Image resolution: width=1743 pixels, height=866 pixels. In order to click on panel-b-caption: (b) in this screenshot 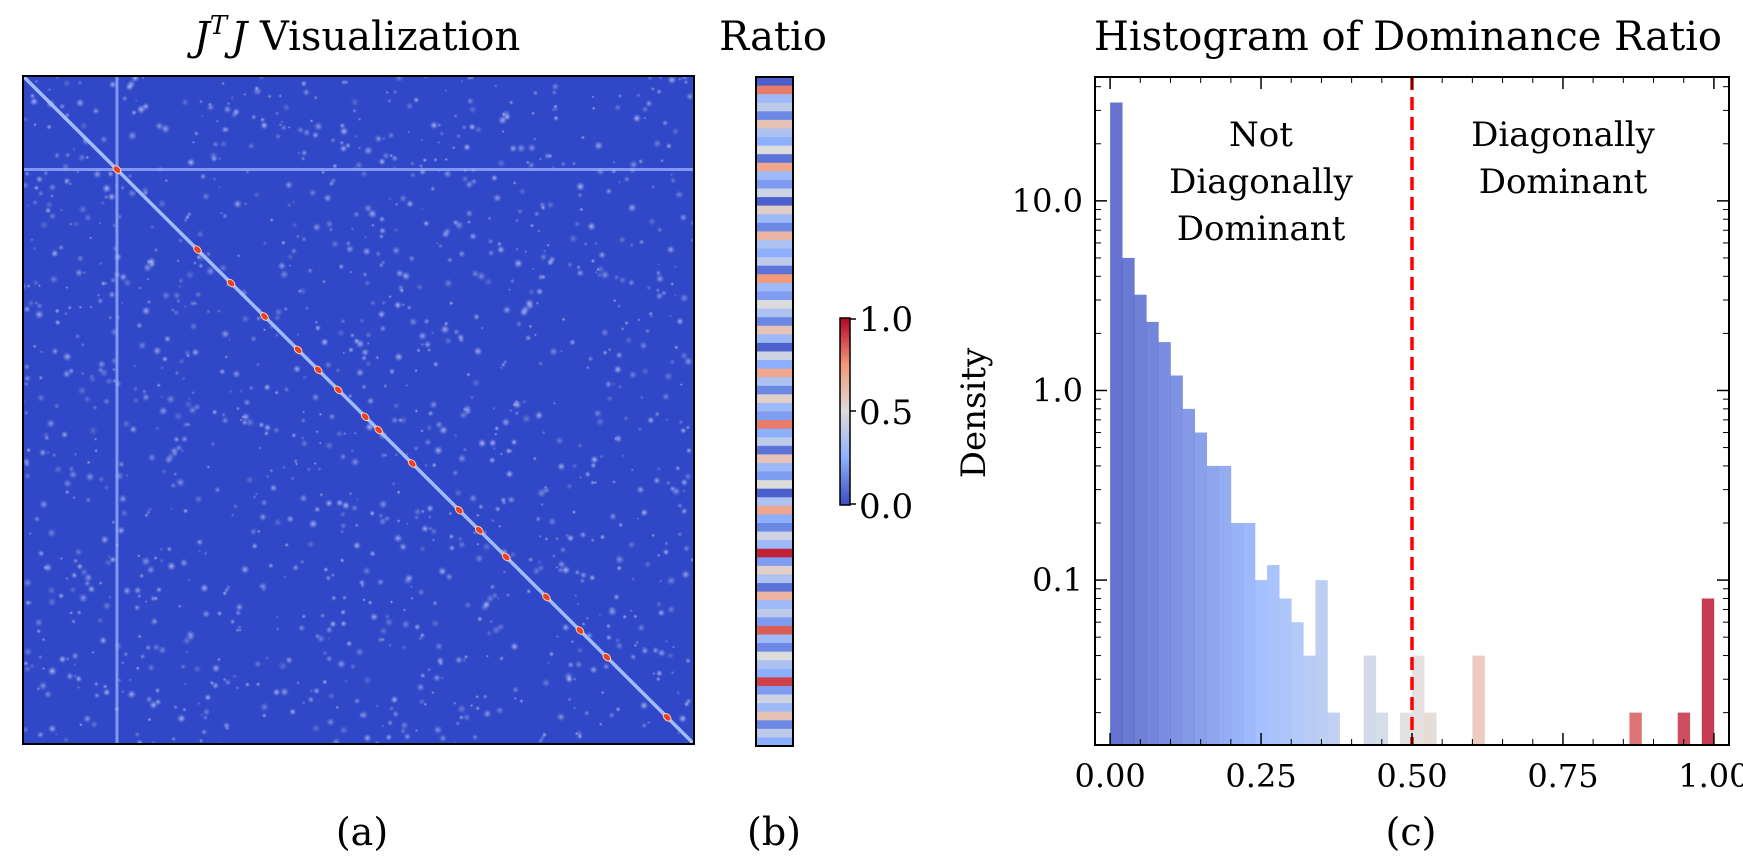, I will do `click(774, 832)`.